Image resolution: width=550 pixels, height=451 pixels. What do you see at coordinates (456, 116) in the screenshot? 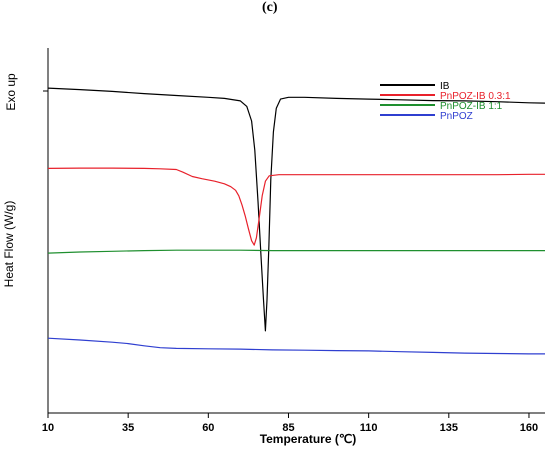
I see `legend-label: PnPOZ` at bounding box center [456, 116].